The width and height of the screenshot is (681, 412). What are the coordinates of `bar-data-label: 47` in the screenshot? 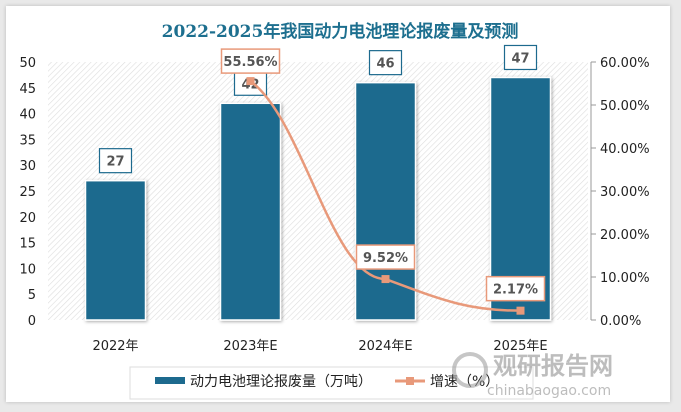 It's located at (520, 58).